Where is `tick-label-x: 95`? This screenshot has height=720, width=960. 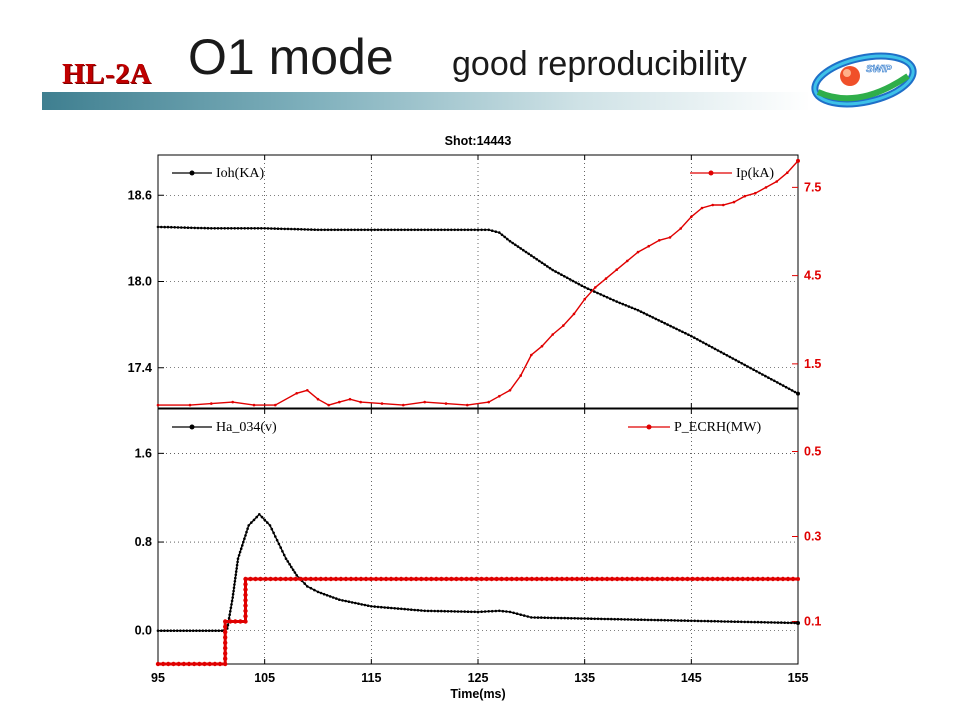 tick-label-x: 95 is located at coordinates (158, 678).